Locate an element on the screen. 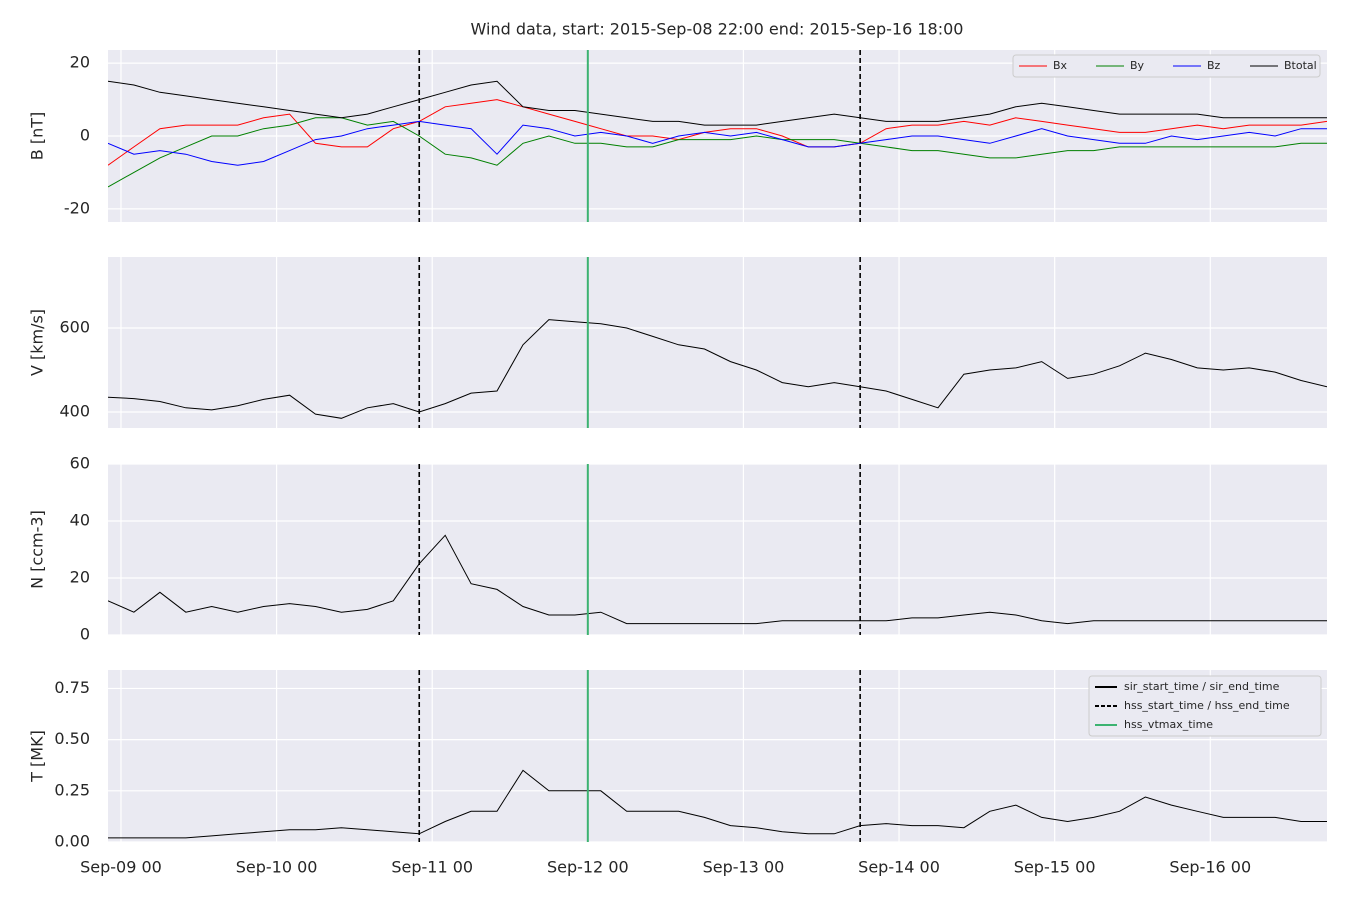 The width and height of the screenshot is (1350, 900). y-tick-label: 0.00 is located at coordinates (72, 841).